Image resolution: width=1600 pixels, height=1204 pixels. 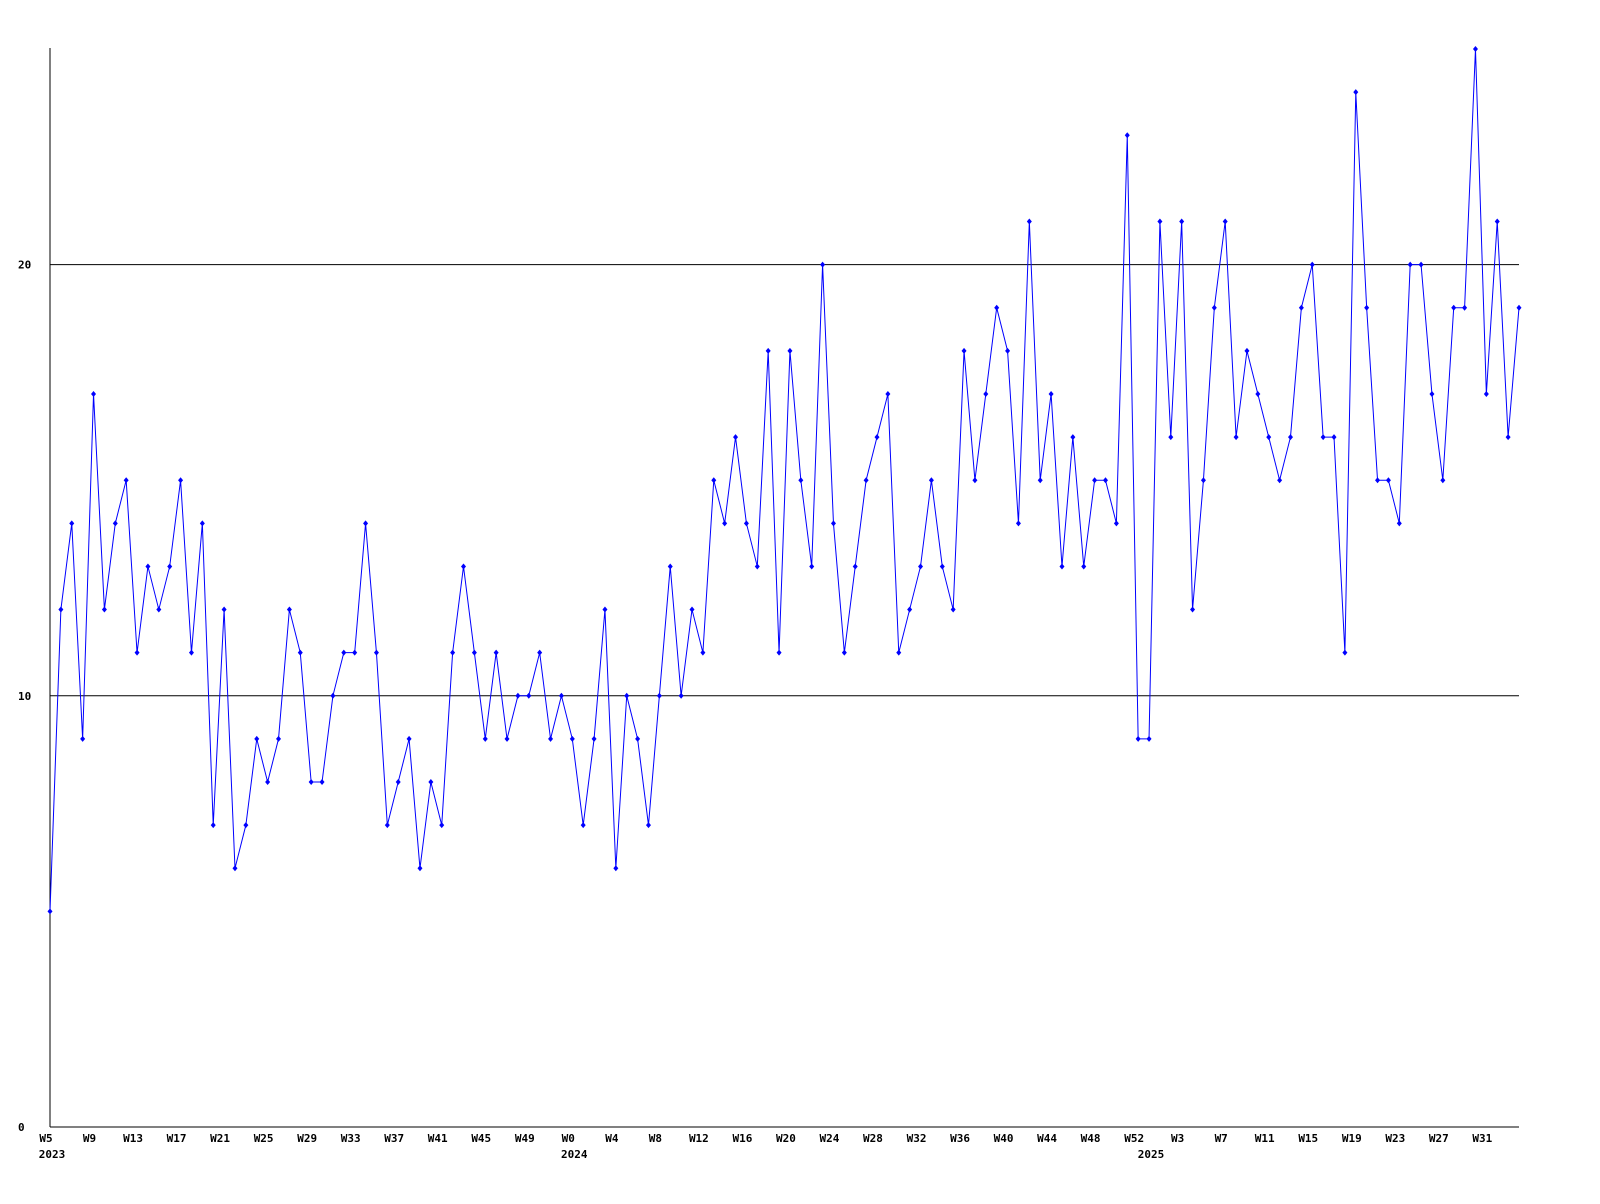 What do you see at coordinates (1439, 1138) in the screenshot?
I see `x-tick-label: W27` at bounding box center [1439, 1138].